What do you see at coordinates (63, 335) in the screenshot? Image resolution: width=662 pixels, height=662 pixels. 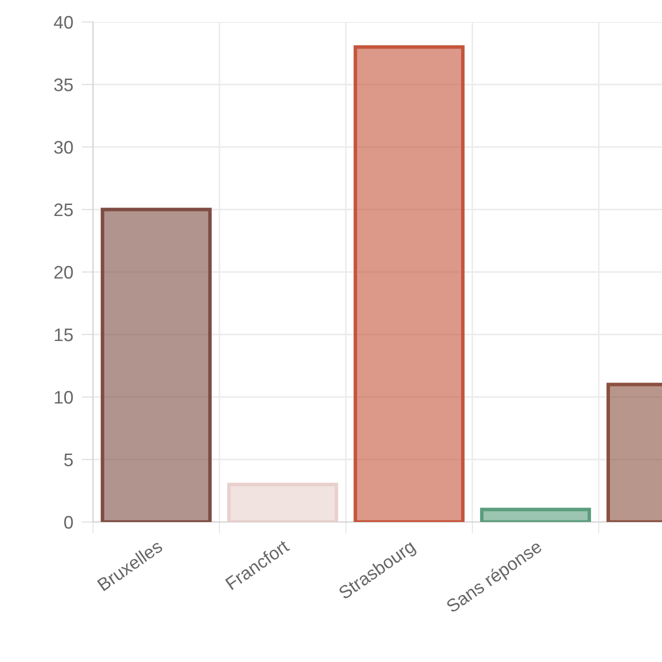 I see `y-tick-label: 15` at bounding box center [63, 335].